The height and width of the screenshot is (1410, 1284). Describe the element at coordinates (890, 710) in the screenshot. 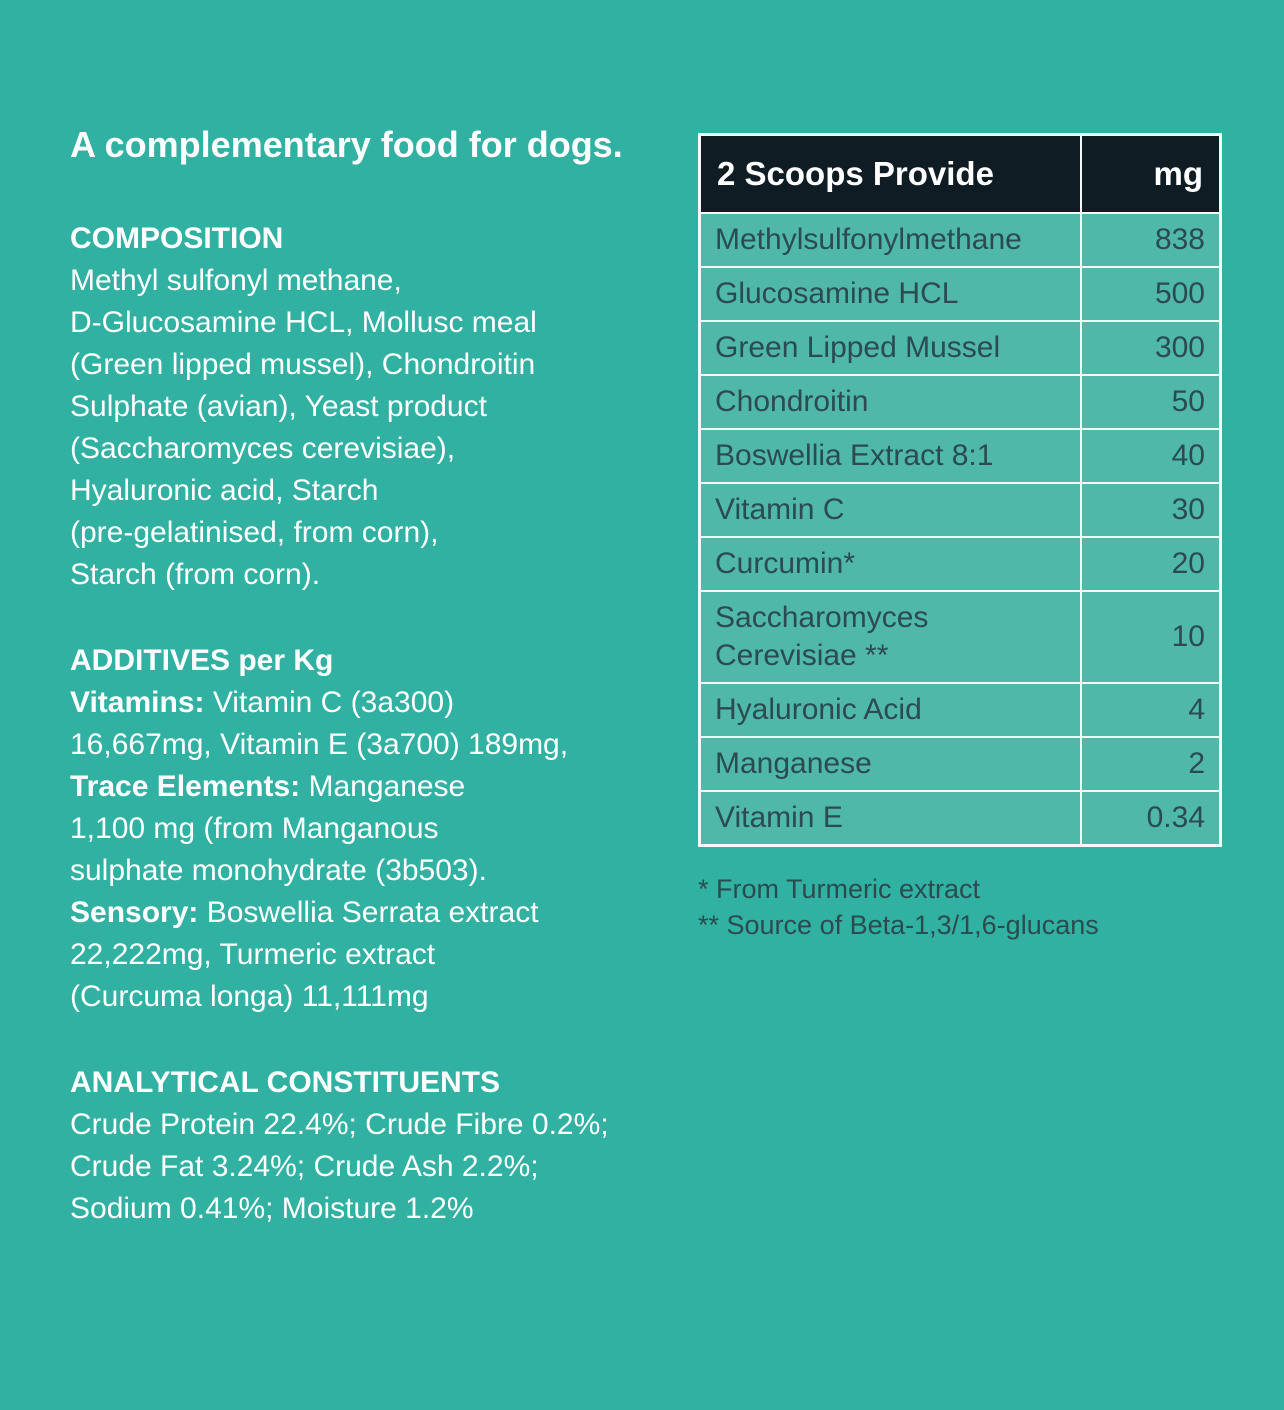

I see `ingredient-name: Hyaluronic Acid` at that location.